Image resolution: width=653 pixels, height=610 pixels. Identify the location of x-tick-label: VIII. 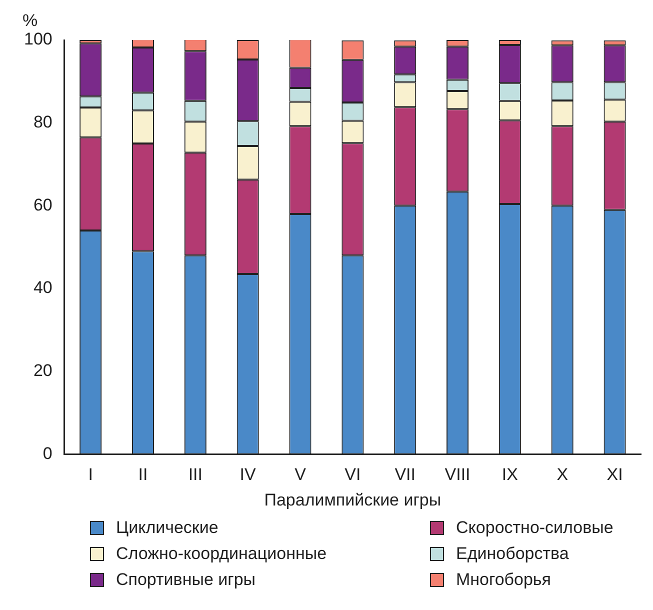
(457, 474).